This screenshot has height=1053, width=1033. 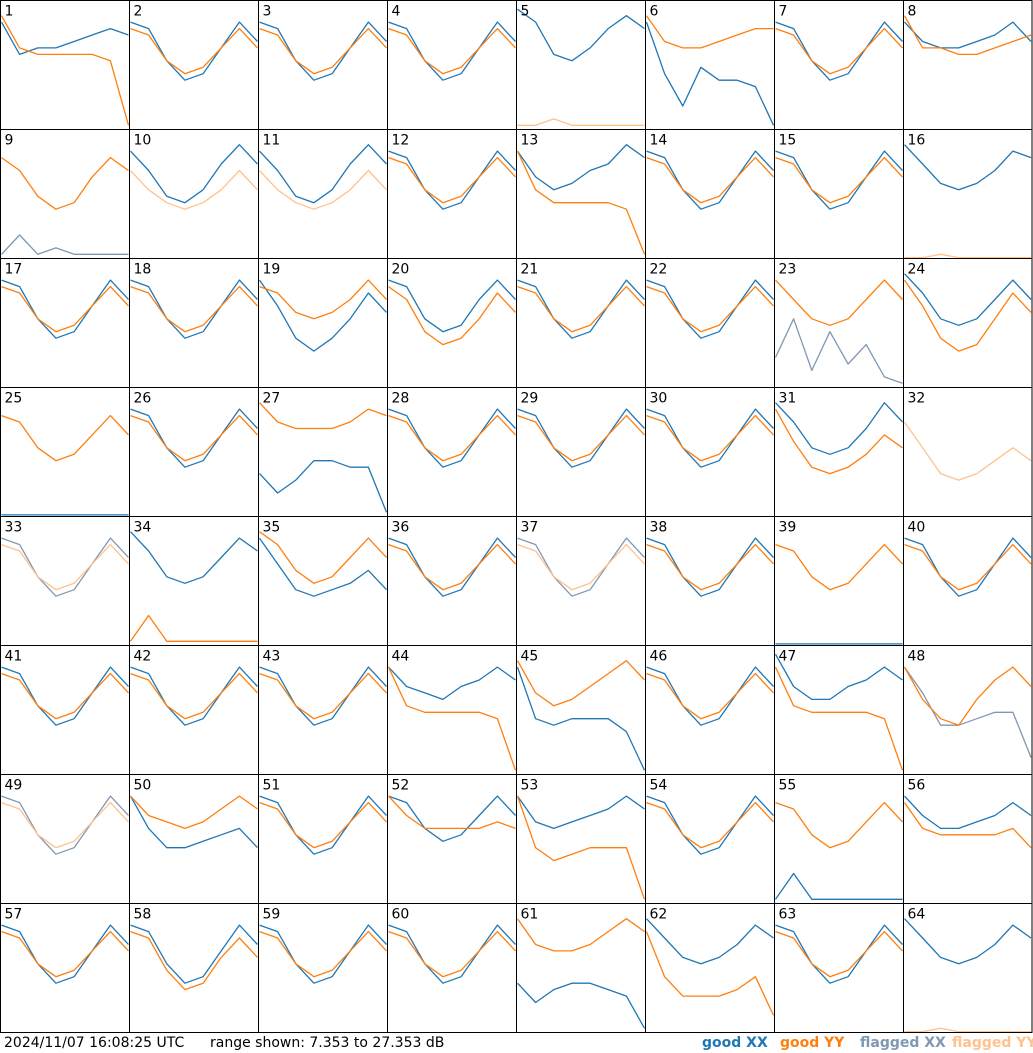 I want to click on legend-entry: flagged XX, so click(x=903, y=1043).